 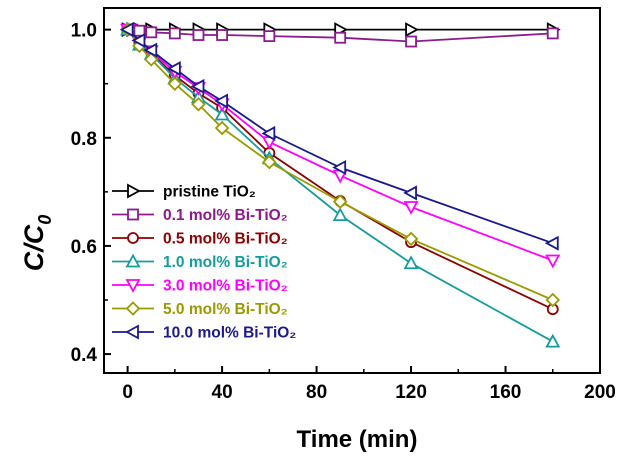 What do you see at coordinates (34, 247) in the screenshot?
I see `y-axis-title-main: C/C` at bounding box center [34, 247].